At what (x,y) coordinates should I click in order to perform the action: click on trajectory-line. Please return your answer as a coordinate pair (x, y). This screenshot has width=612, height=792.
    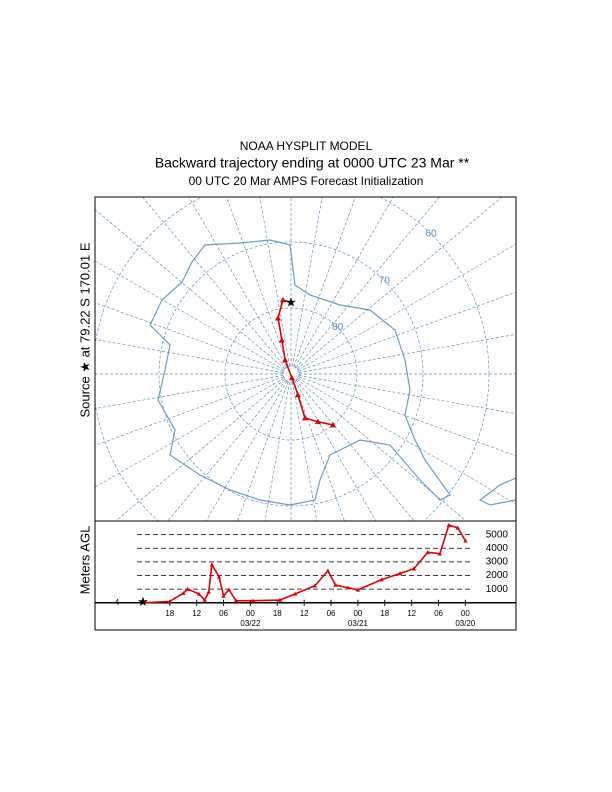
    Looking at the image, I should click on (305, 362).